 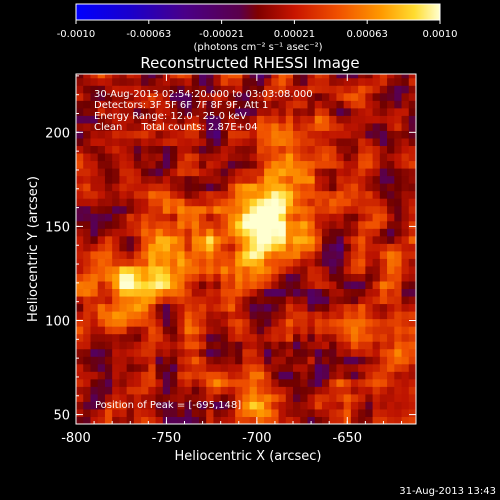 What do you see at coordinates (170, 116) in the screenshot?
I see `info-line-energy: Energy Range: 12.0 - 25.0 keV` at bounding box center [170, 116].